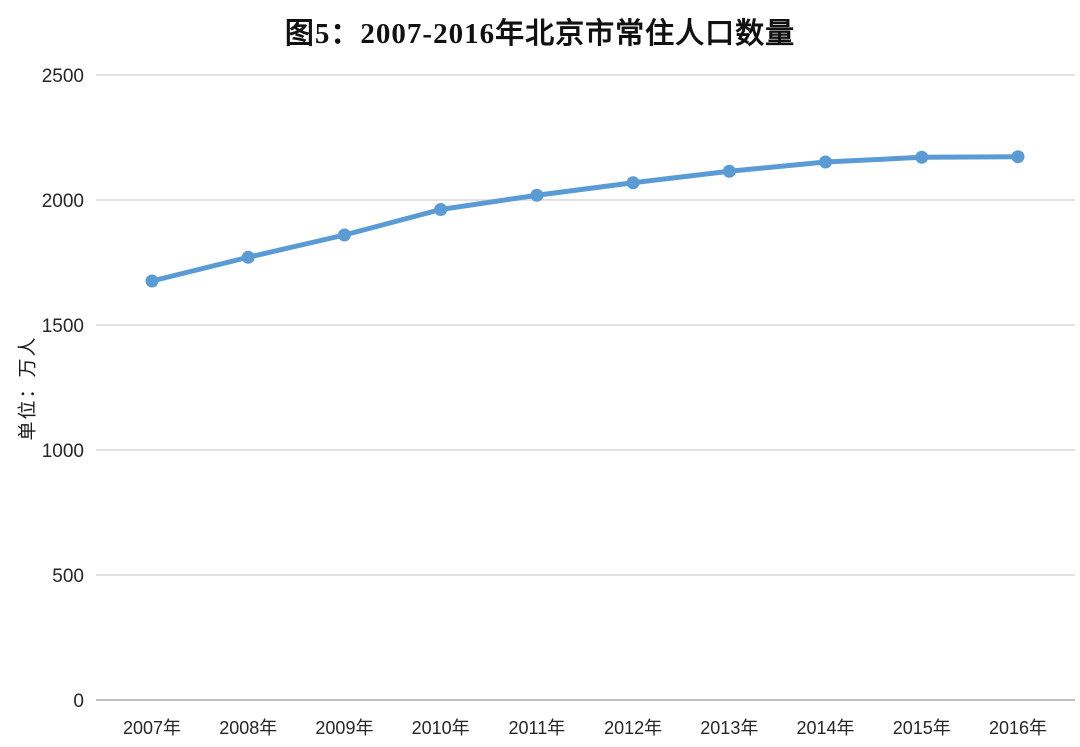  What do you see at coordinates (63, 76) in the screenshot?
I see `y-tick-label: 2500` at bounding box center [63, 76].